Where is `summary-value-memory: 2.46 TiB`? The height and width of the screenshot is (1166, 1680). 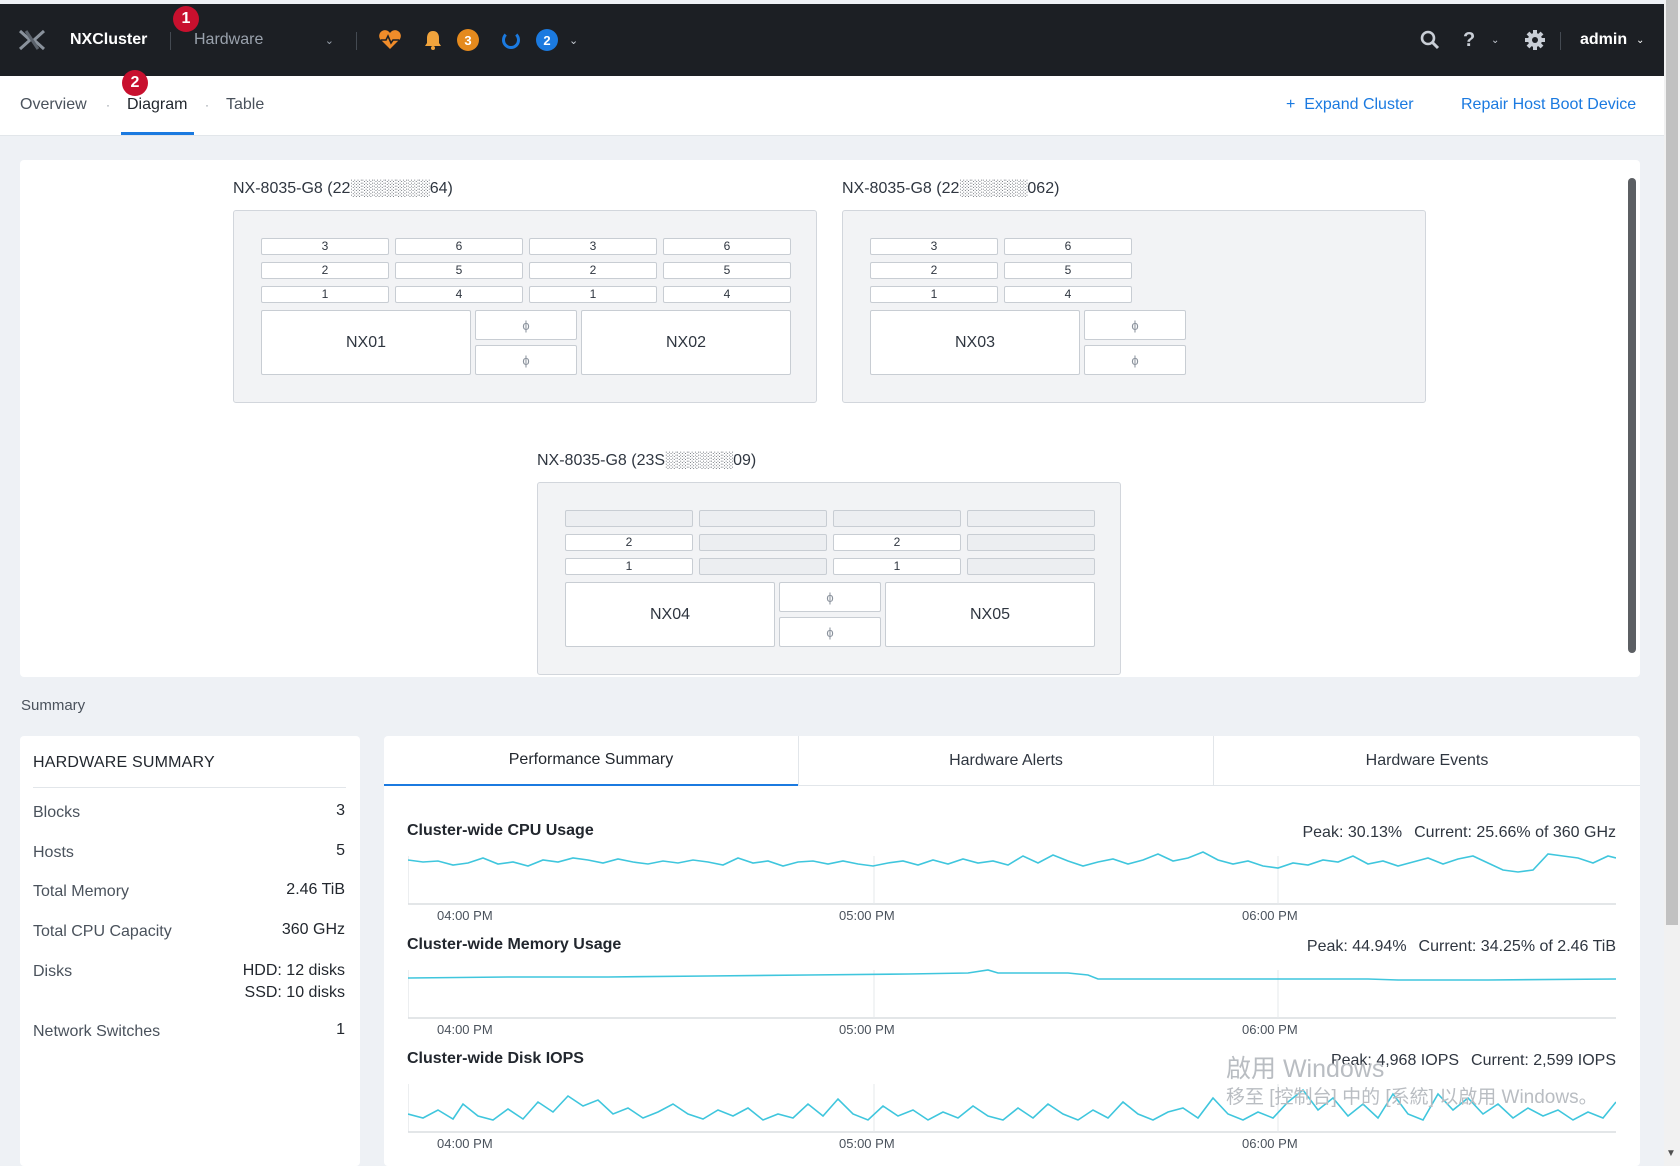 summary-value-memory: 2.46 TiB is located at coordinates (315, 889).